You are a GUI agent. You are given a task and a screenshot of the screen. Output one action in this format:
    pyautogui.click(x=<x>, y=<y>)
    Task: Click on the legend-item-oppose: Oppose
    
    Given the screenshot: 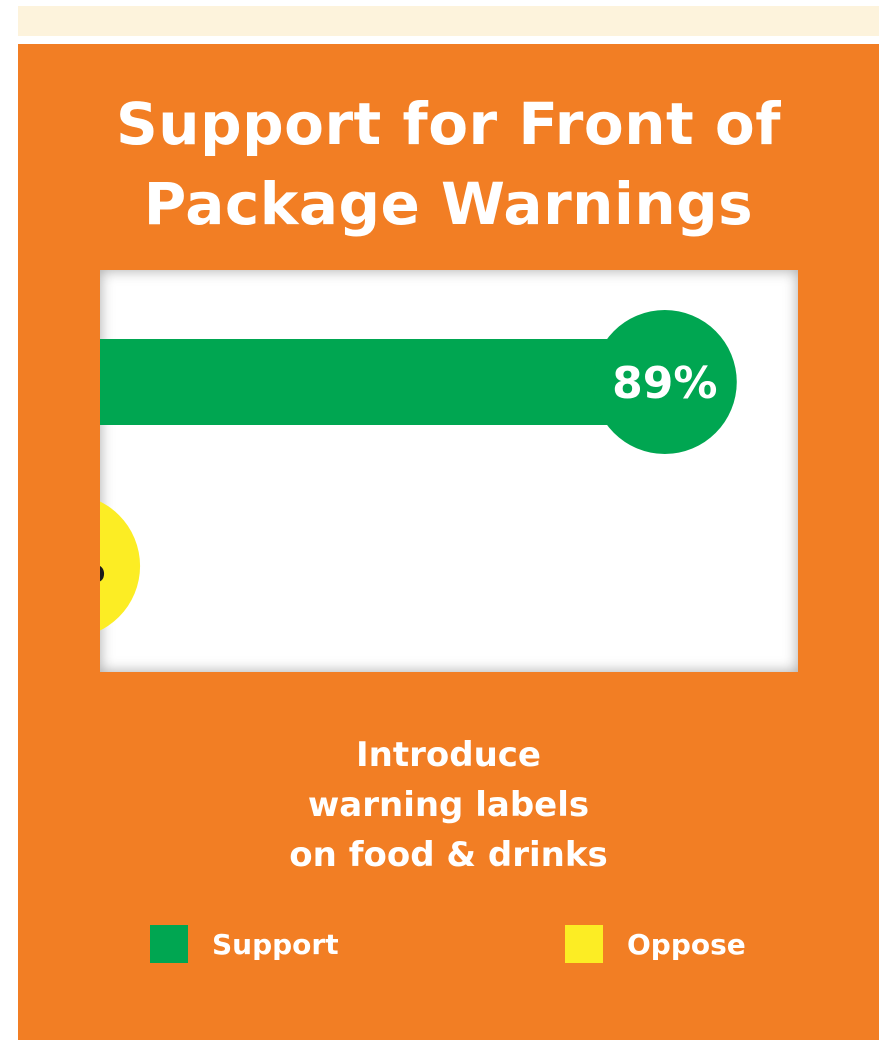 What is the action you would take?
    pyautogui.click(x=655, y=944)
    